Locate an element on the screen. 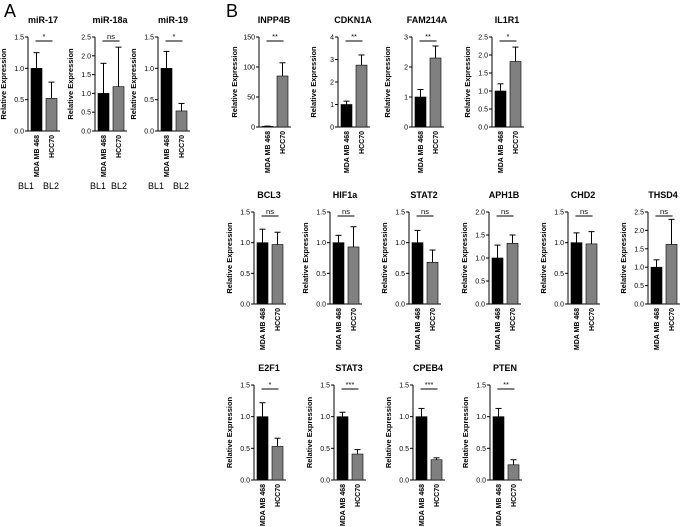  significance-label: ** is located at coordinates (275, 36).